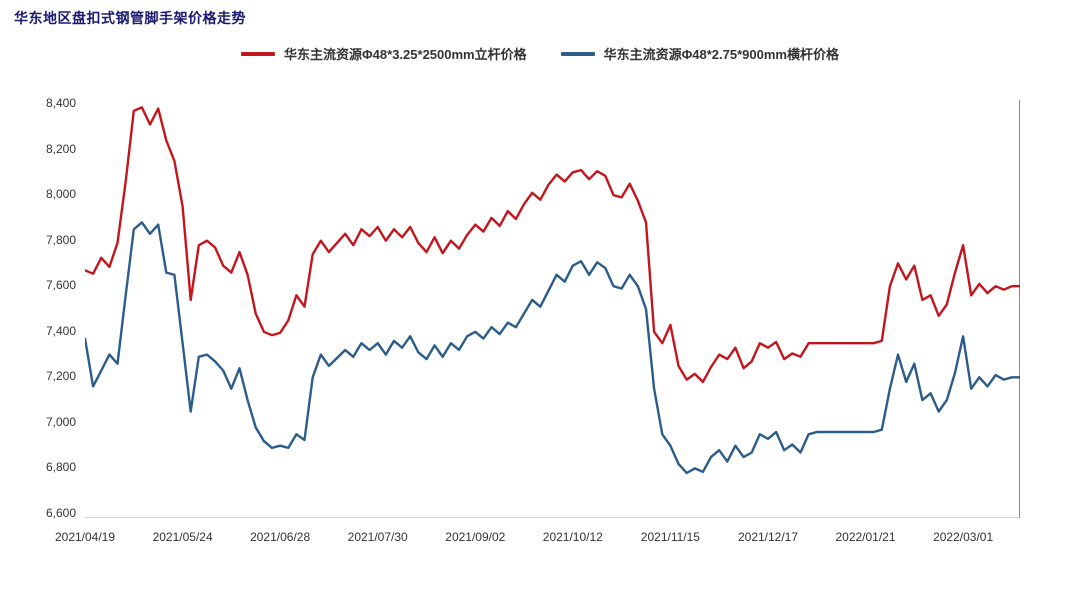 This screenshot has height=596, width=1080. I want to click on y-axis-tick-label: 6,800, so click(60, 467).